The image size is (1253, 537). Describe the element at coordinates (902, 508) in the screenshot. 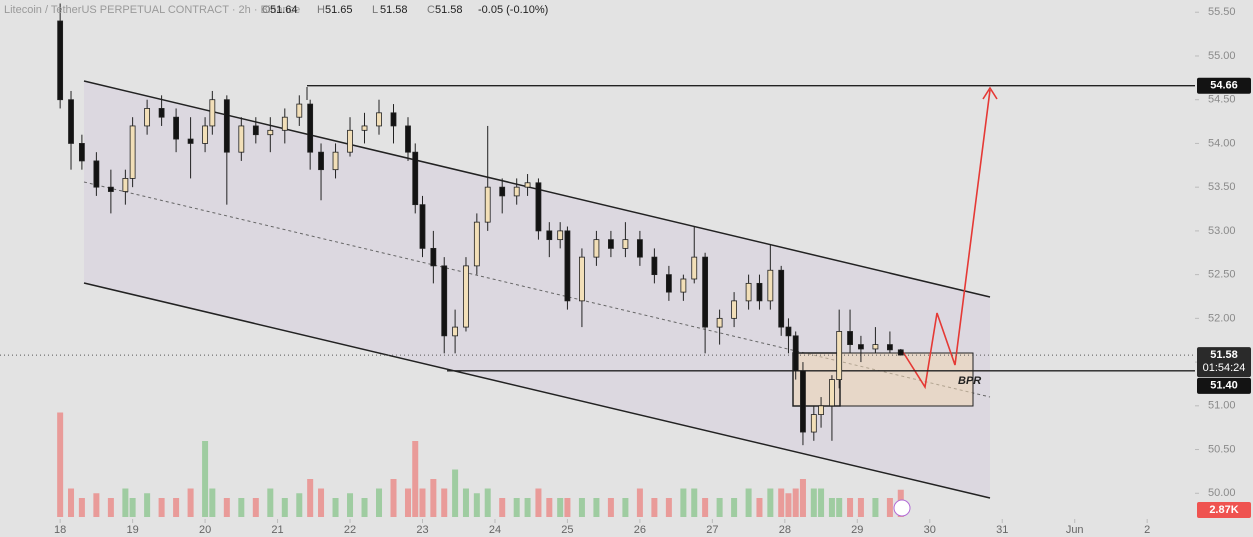

I see `event-icon` at that location.